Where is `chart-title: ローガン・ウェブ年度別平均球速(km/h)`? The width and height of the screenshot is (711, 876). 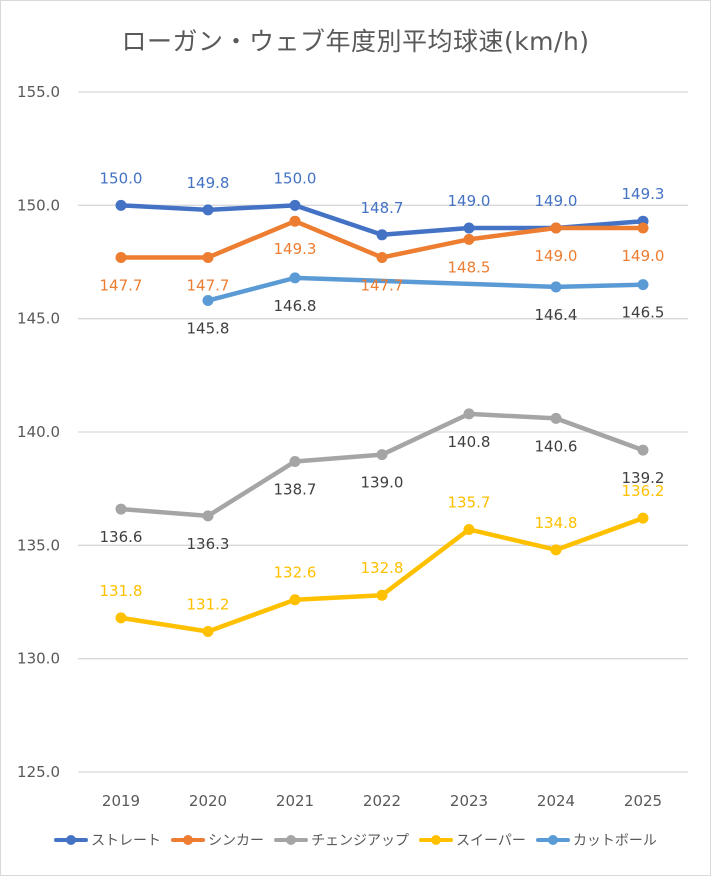
chart-title: ローガン・ウェブ年度別平均球速(km/h) is located at coordinates (355, 41).